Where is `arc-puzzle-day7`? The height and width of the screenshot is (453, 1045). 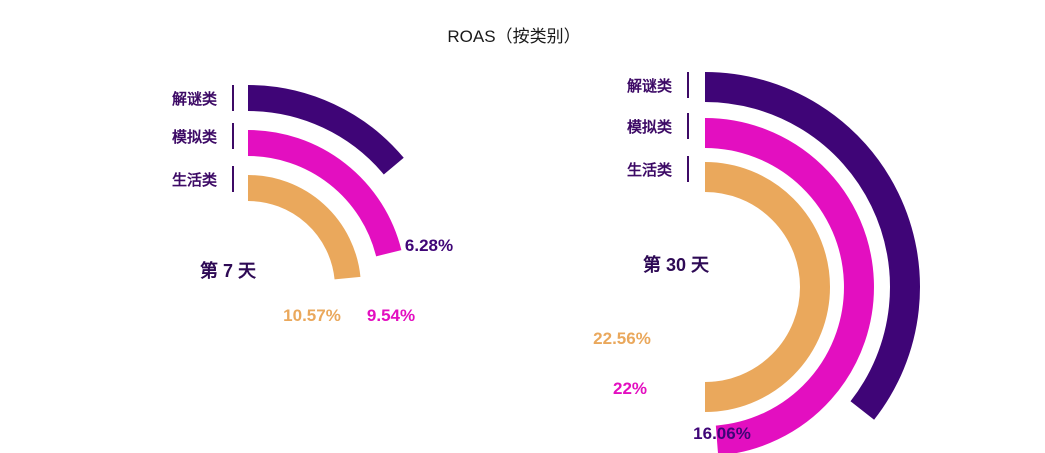 arc-puzzle-day7 is located at coordinates (325, 130).